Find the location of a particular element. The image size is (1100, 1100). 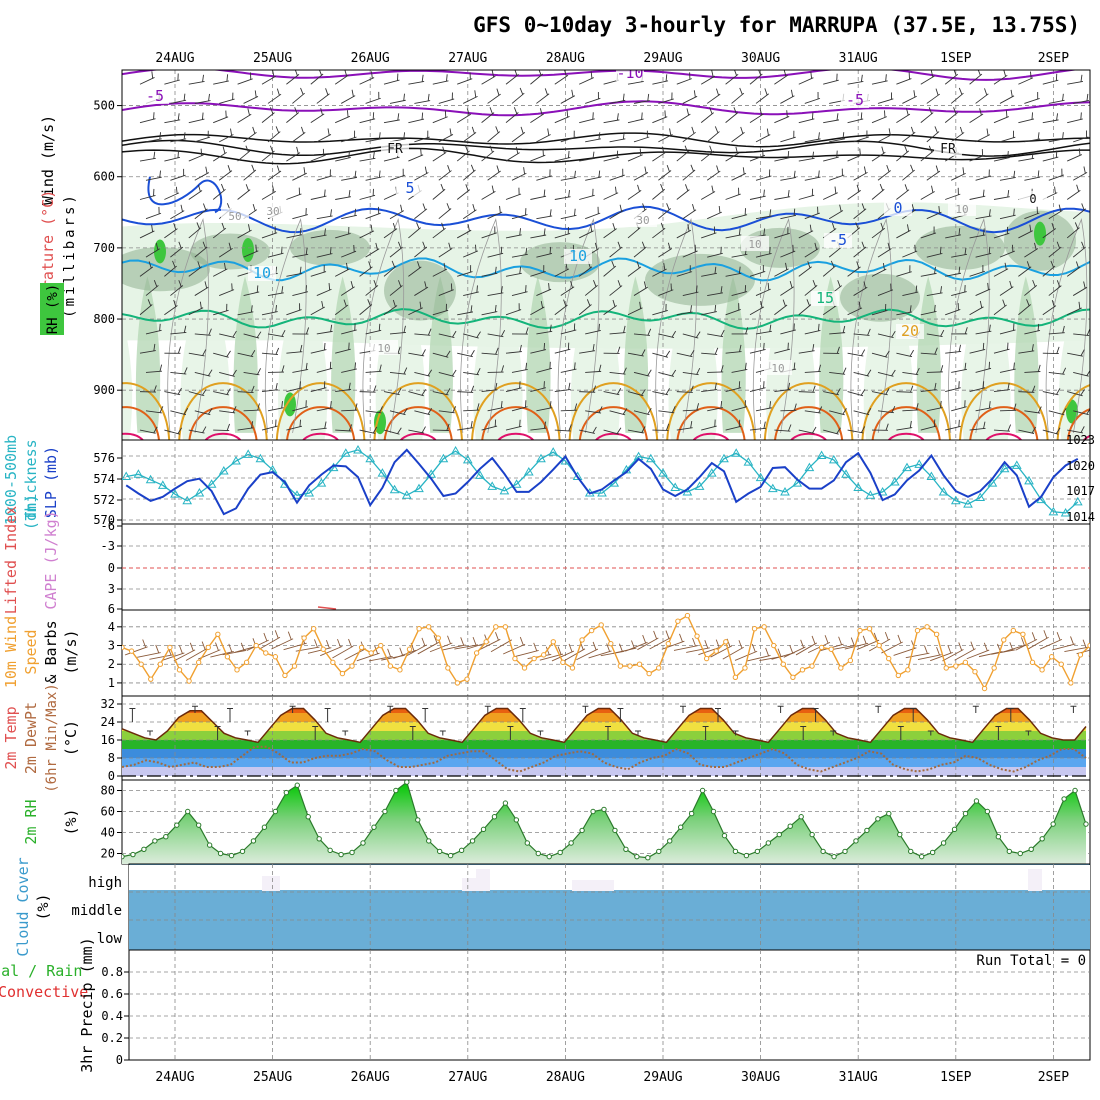

tick-label: 24 is located at coordinates (108, 722).